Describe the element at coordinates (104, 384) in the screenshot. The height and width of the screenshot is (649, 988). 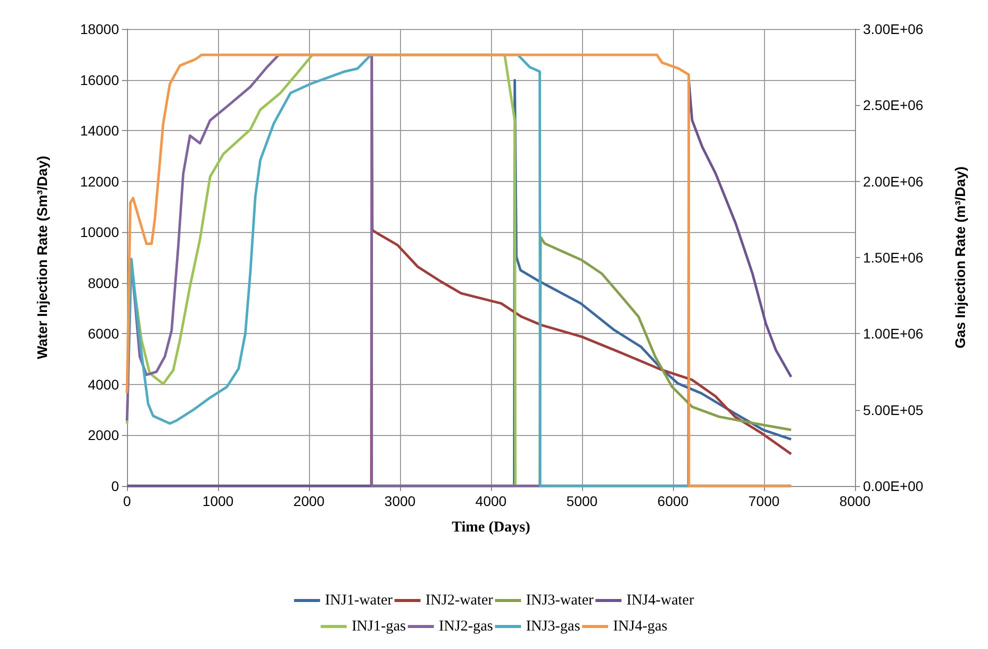
I see `y-tick-label: 4000` at that location.